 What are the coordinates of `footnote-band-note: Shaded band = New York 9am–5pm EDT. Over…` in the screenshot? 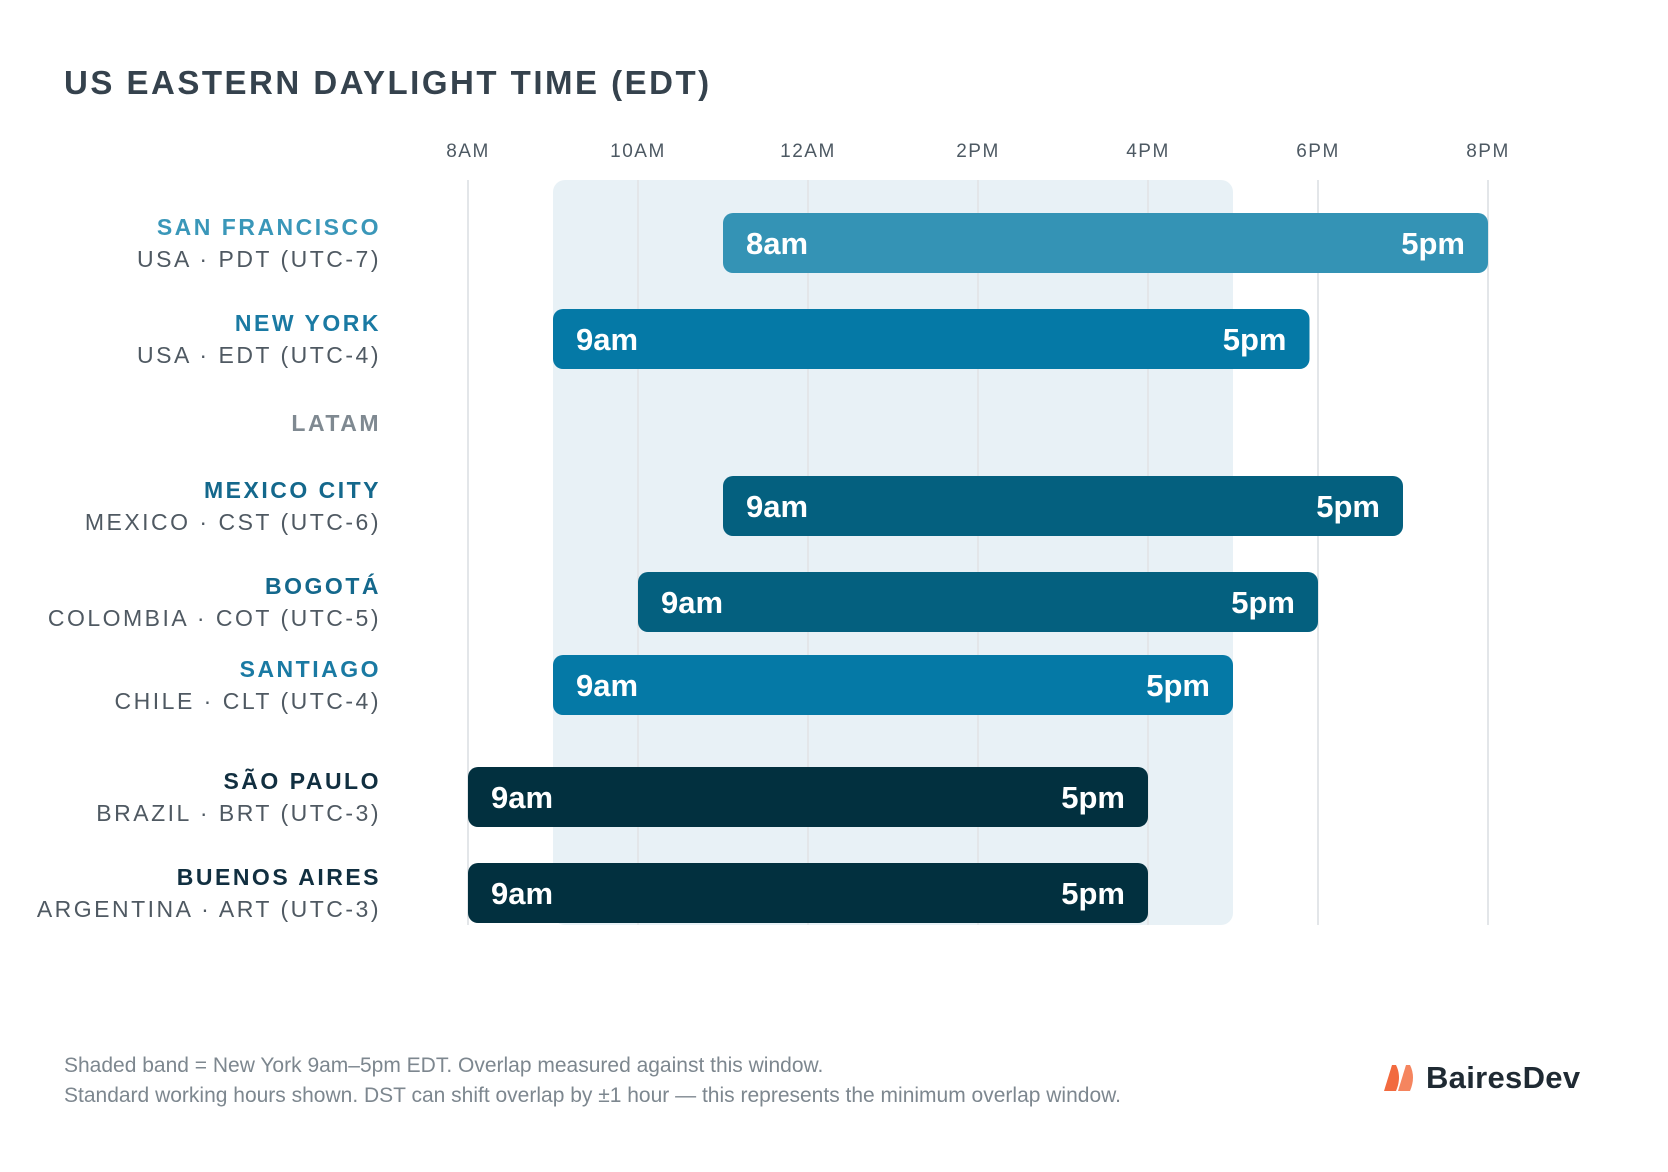 It's located at (444, 1065).